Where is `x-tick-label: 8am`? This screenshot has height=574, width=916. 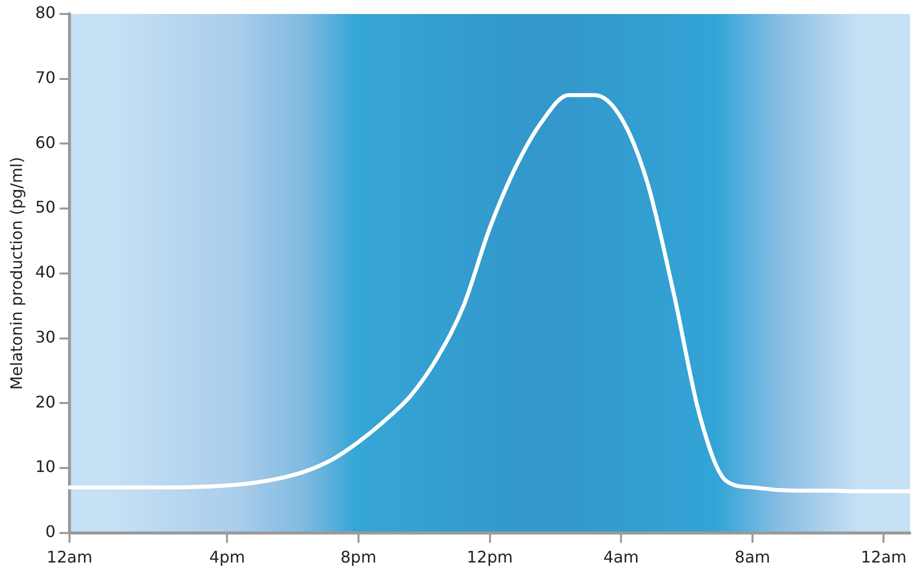
x-tick-label: 8am is located at coordinates (752, 557).